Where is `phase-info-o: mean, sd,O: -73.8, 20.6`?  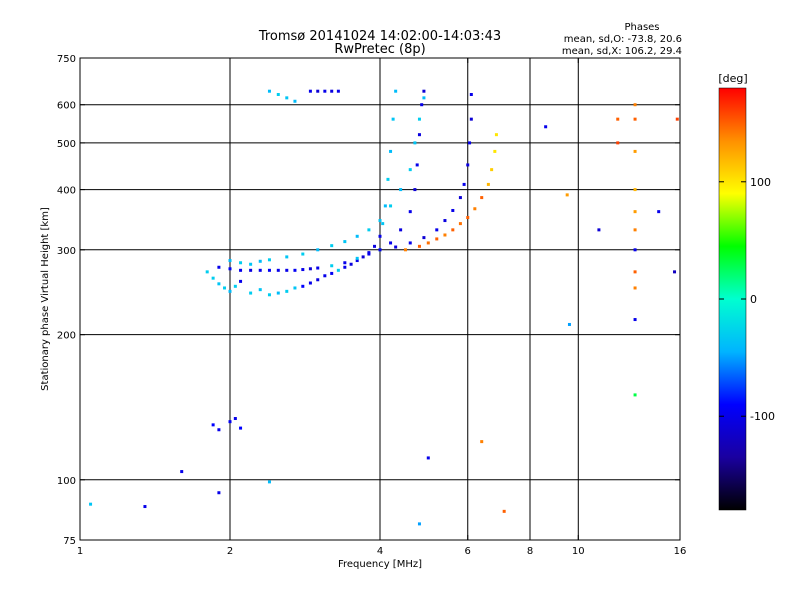
phase-info-o: mean, sd,O: -73.8, 20.6 is located at coordinates (623, 39).